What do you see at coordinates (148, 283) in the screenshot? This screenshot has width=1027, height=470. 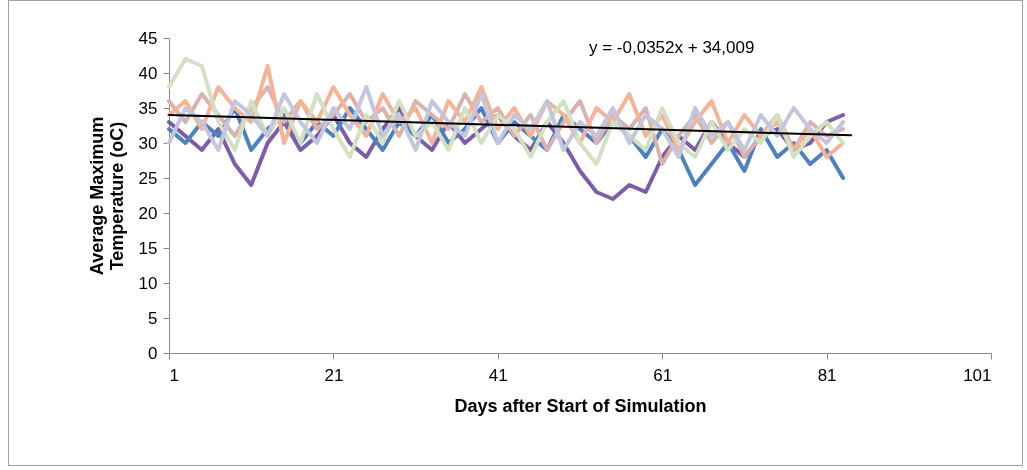 I see `y-tick-label: 10` at bounding box center [148, 283].